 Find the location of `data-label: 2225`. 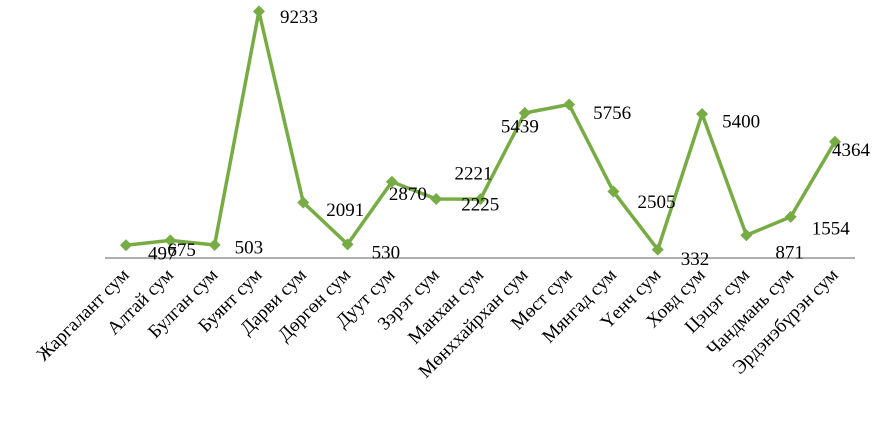

data-label: 2225 is located at coordinates (480, 204).